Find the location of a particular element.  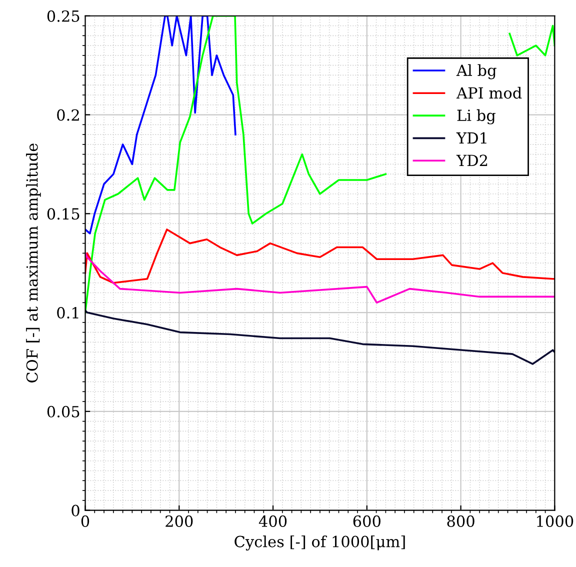

legend-label: Li bg is located at coordinates (476, 116).